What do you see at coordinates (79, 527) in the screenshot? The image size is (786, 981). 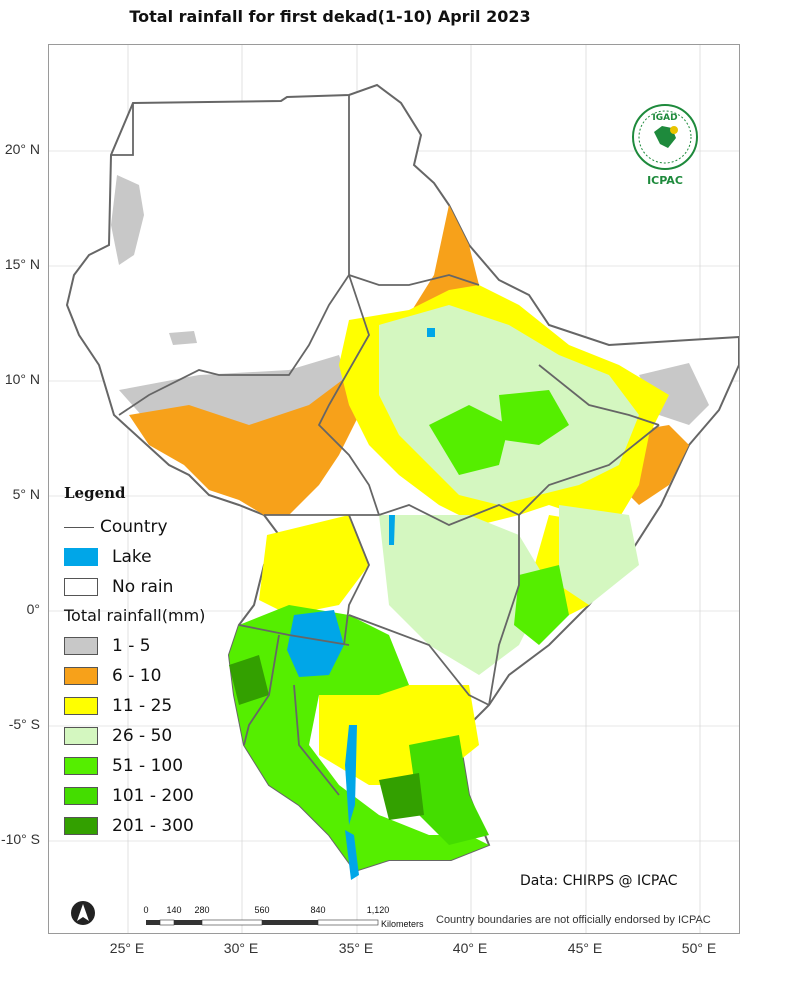 I see `country-line-symbol` at bounding box center [79, 527].